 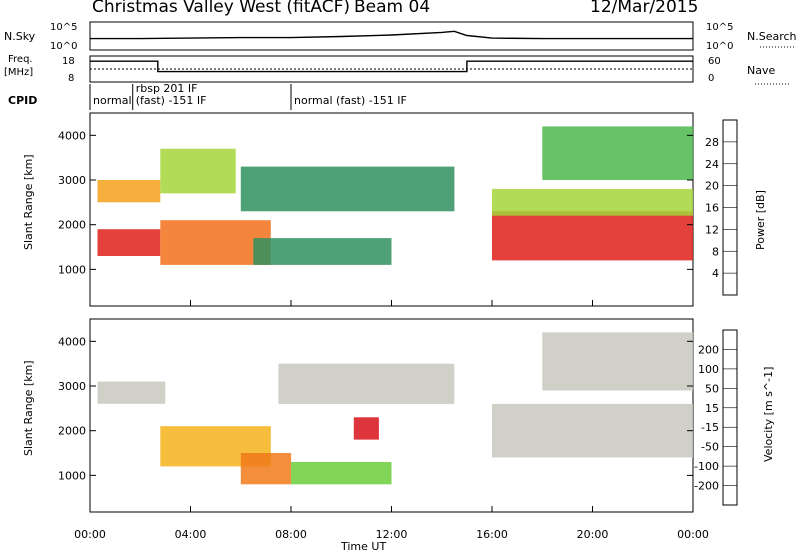 What do you see at coordinates (712, 388) in the screenshot?
I see `velocity-colorbar-tick-label: 50` at bounding box center [712, 388].